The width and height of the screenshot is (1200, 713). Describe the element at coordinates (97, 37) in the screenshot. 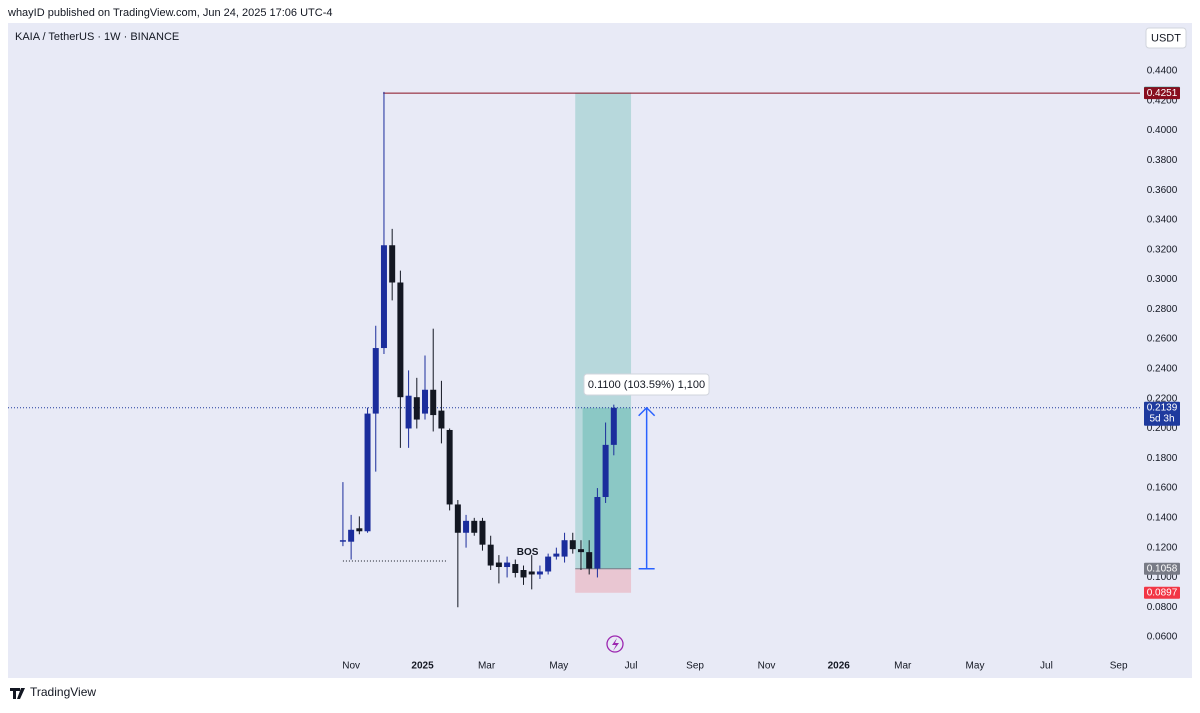

I see `symbol: KAIA / TetherUS · 1W · BINANCE` at that location.